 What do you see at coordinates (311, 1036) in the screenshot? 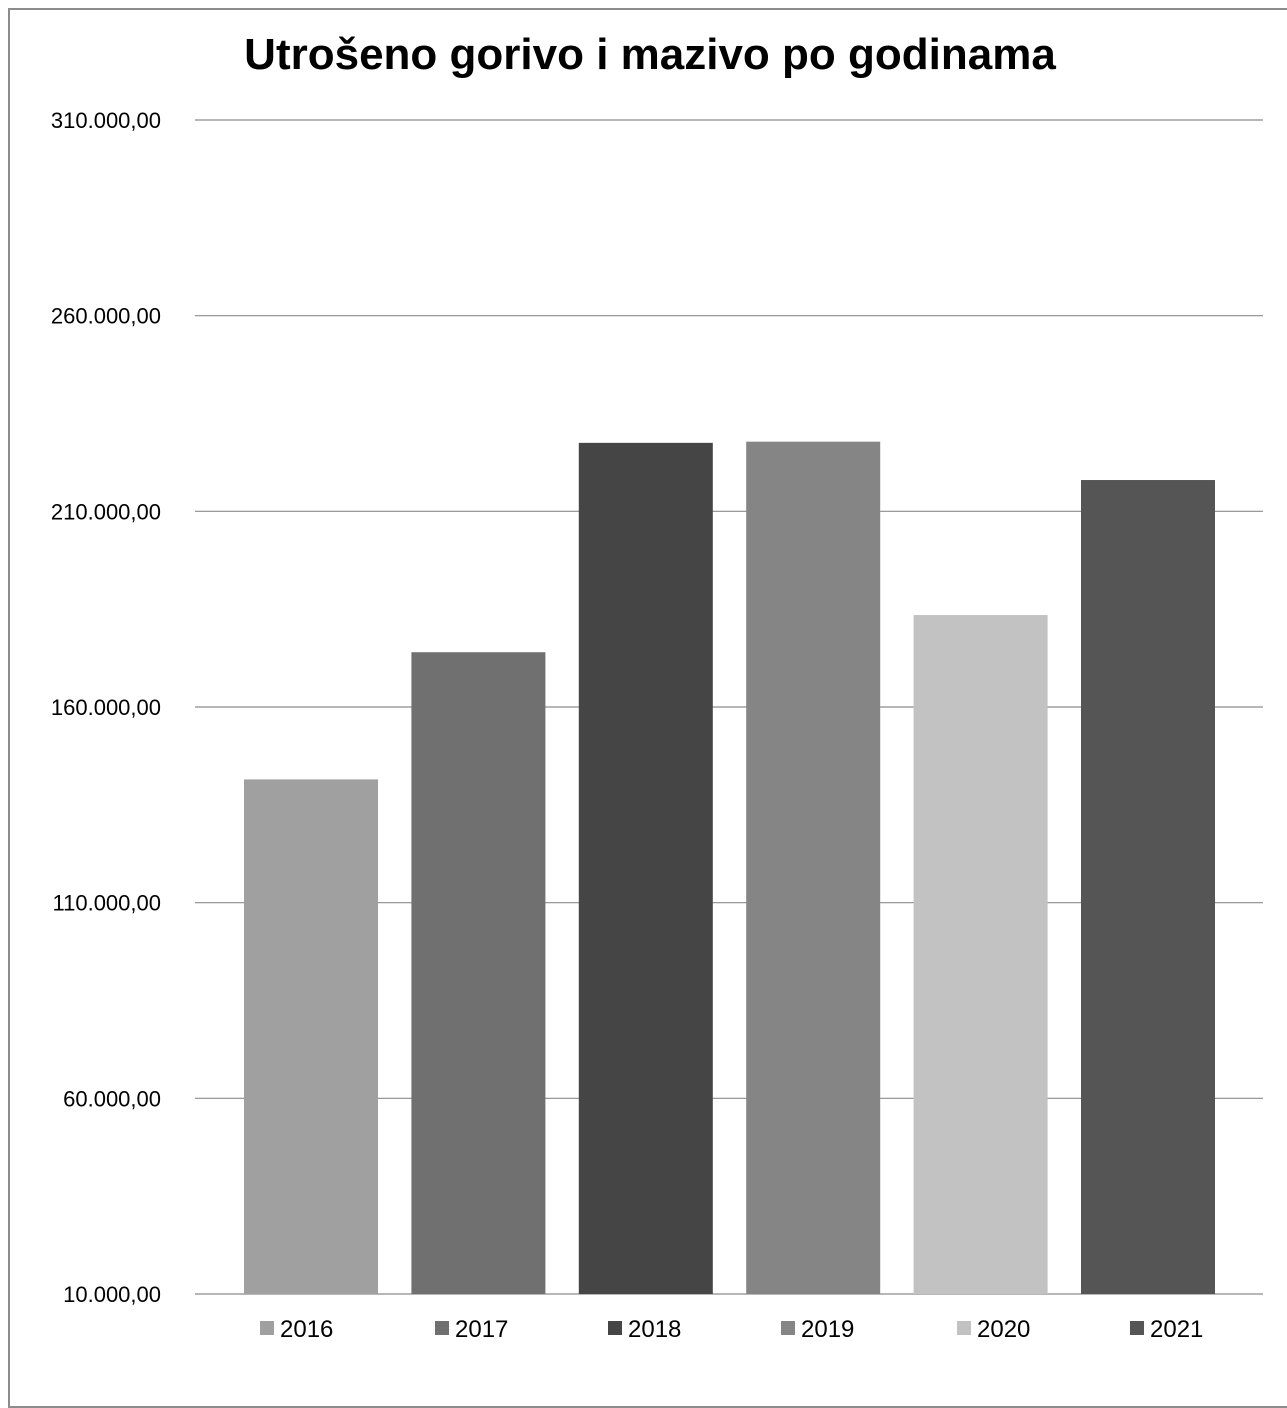
I see `bar-2016` at bounding box center [311, 1036].